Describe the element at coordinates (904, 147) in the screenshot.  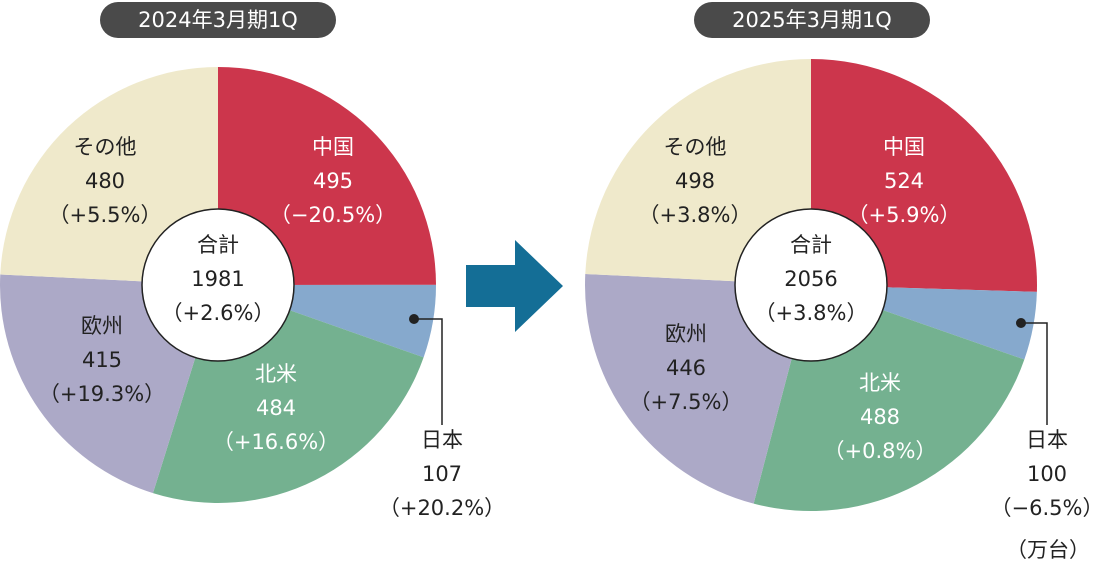
I see `slice-name-china-2: 中国` at that location.